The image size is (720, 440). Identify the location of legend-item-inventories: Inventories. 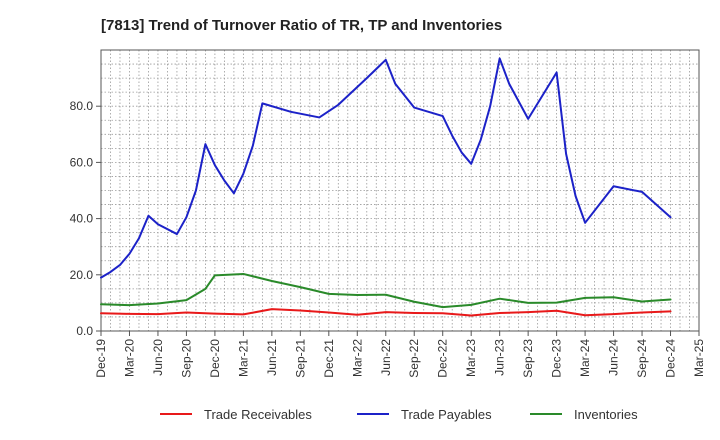
(584, 414).